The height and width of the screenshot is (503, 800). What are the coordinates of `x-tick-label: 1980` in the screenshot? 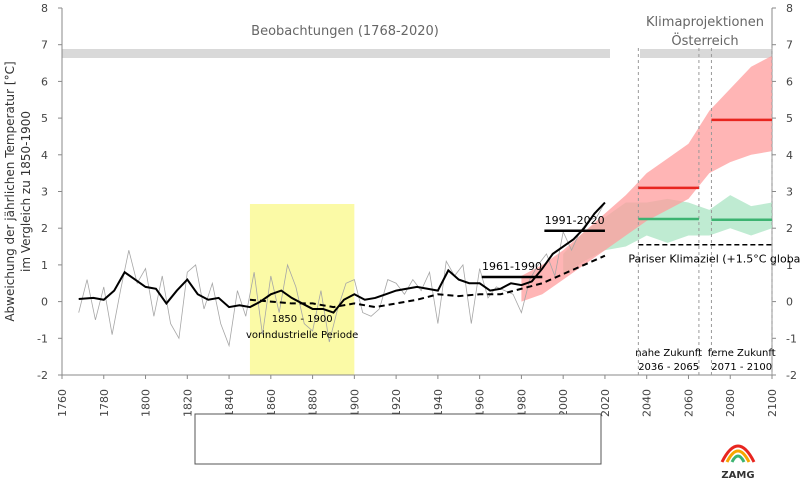 It's located at (521, 403).